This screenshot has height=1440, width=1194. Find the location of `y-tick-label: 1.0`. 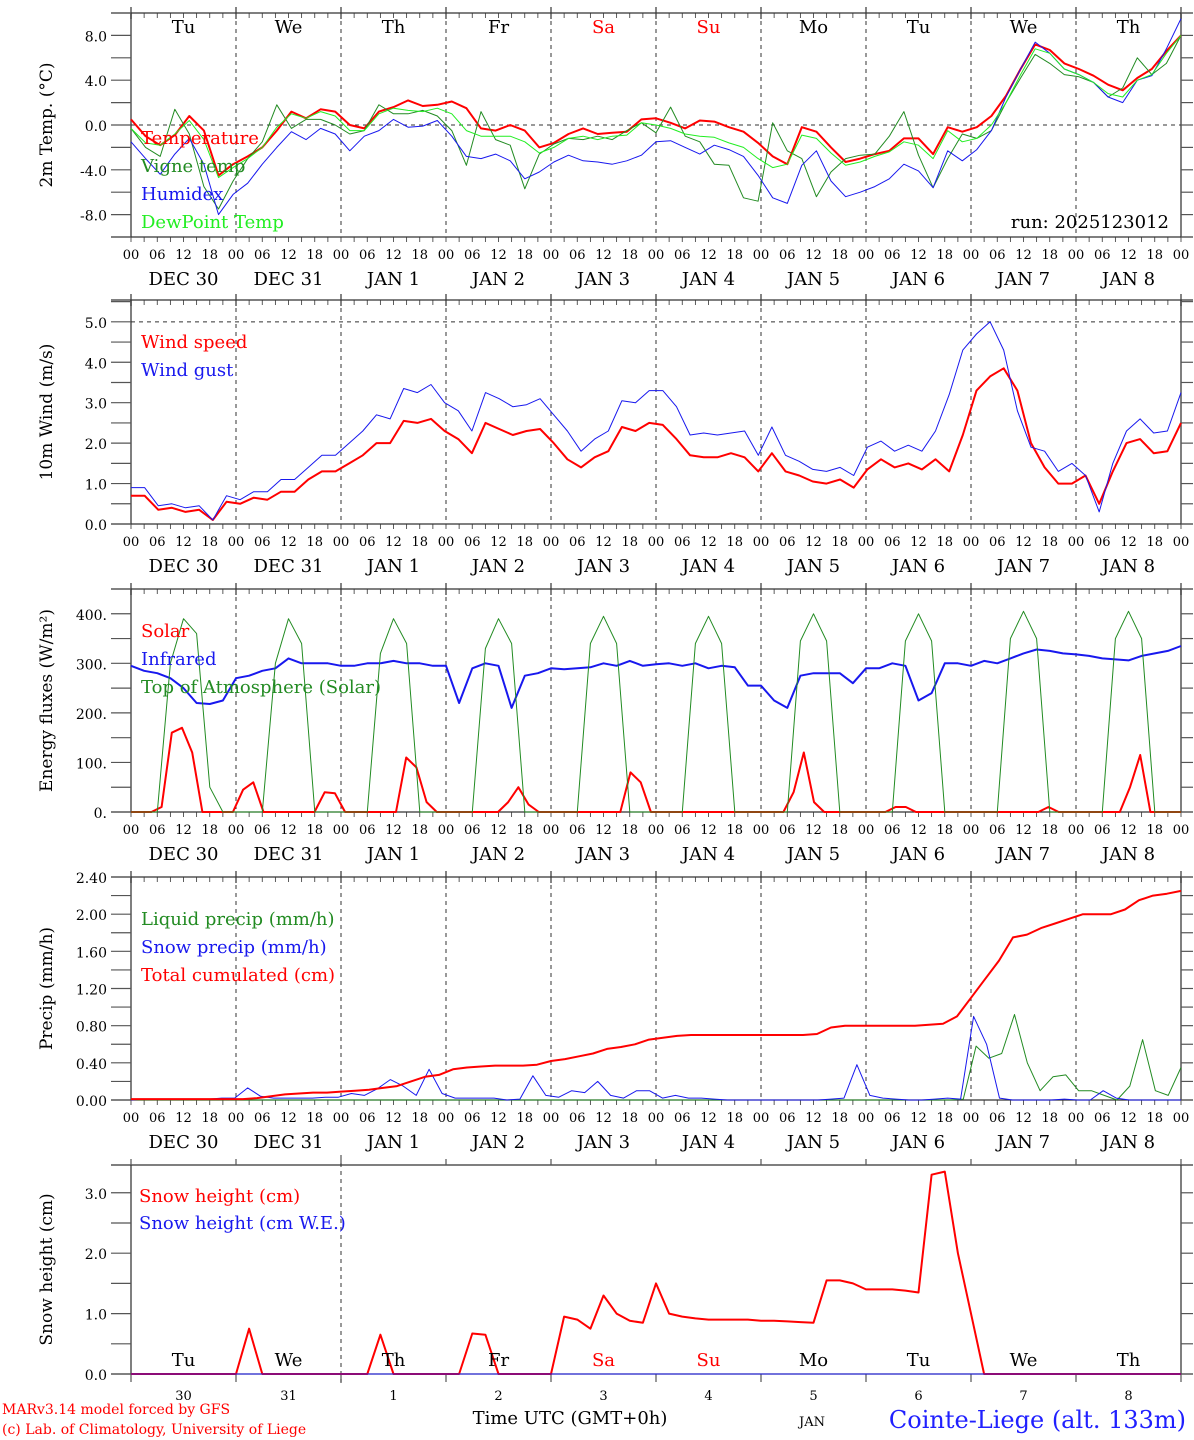

y-tick-label: 1.0 is located at coordinates (96, 1316).